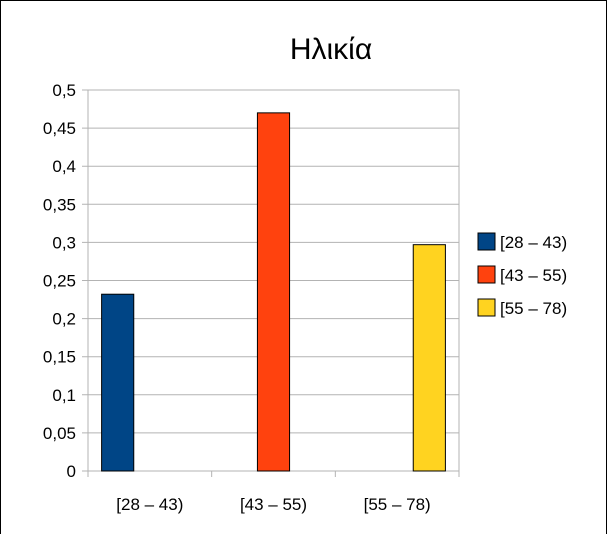 The height and width of the screenshot is (535, 608). I want to click on legend-label: [55 – 78), so click(533, 308).